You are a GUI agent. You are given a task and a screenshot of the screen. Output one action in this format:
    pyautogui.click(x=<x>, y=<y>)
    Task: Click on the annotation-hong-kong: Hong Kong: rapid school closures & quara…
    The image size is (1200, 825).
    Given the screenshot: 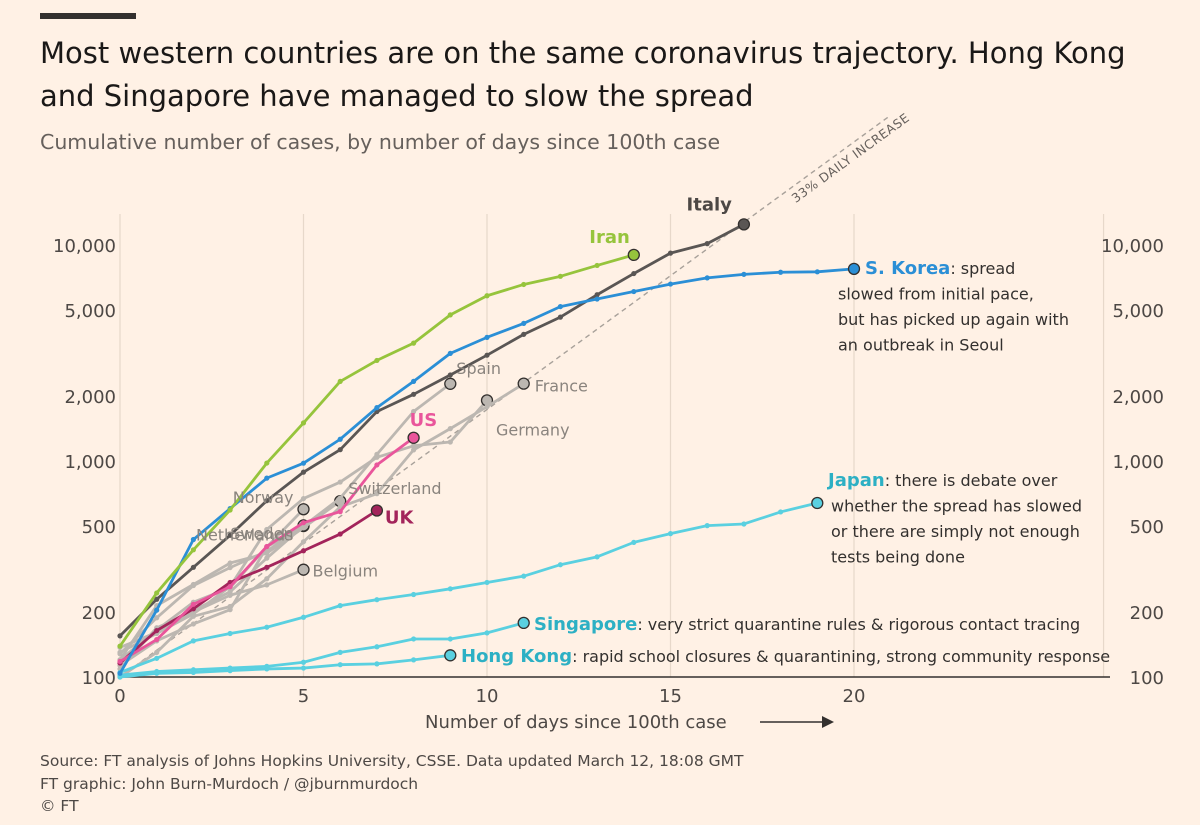 What is the action you would take?
    pyautogui.click(x=785, y=656)
    